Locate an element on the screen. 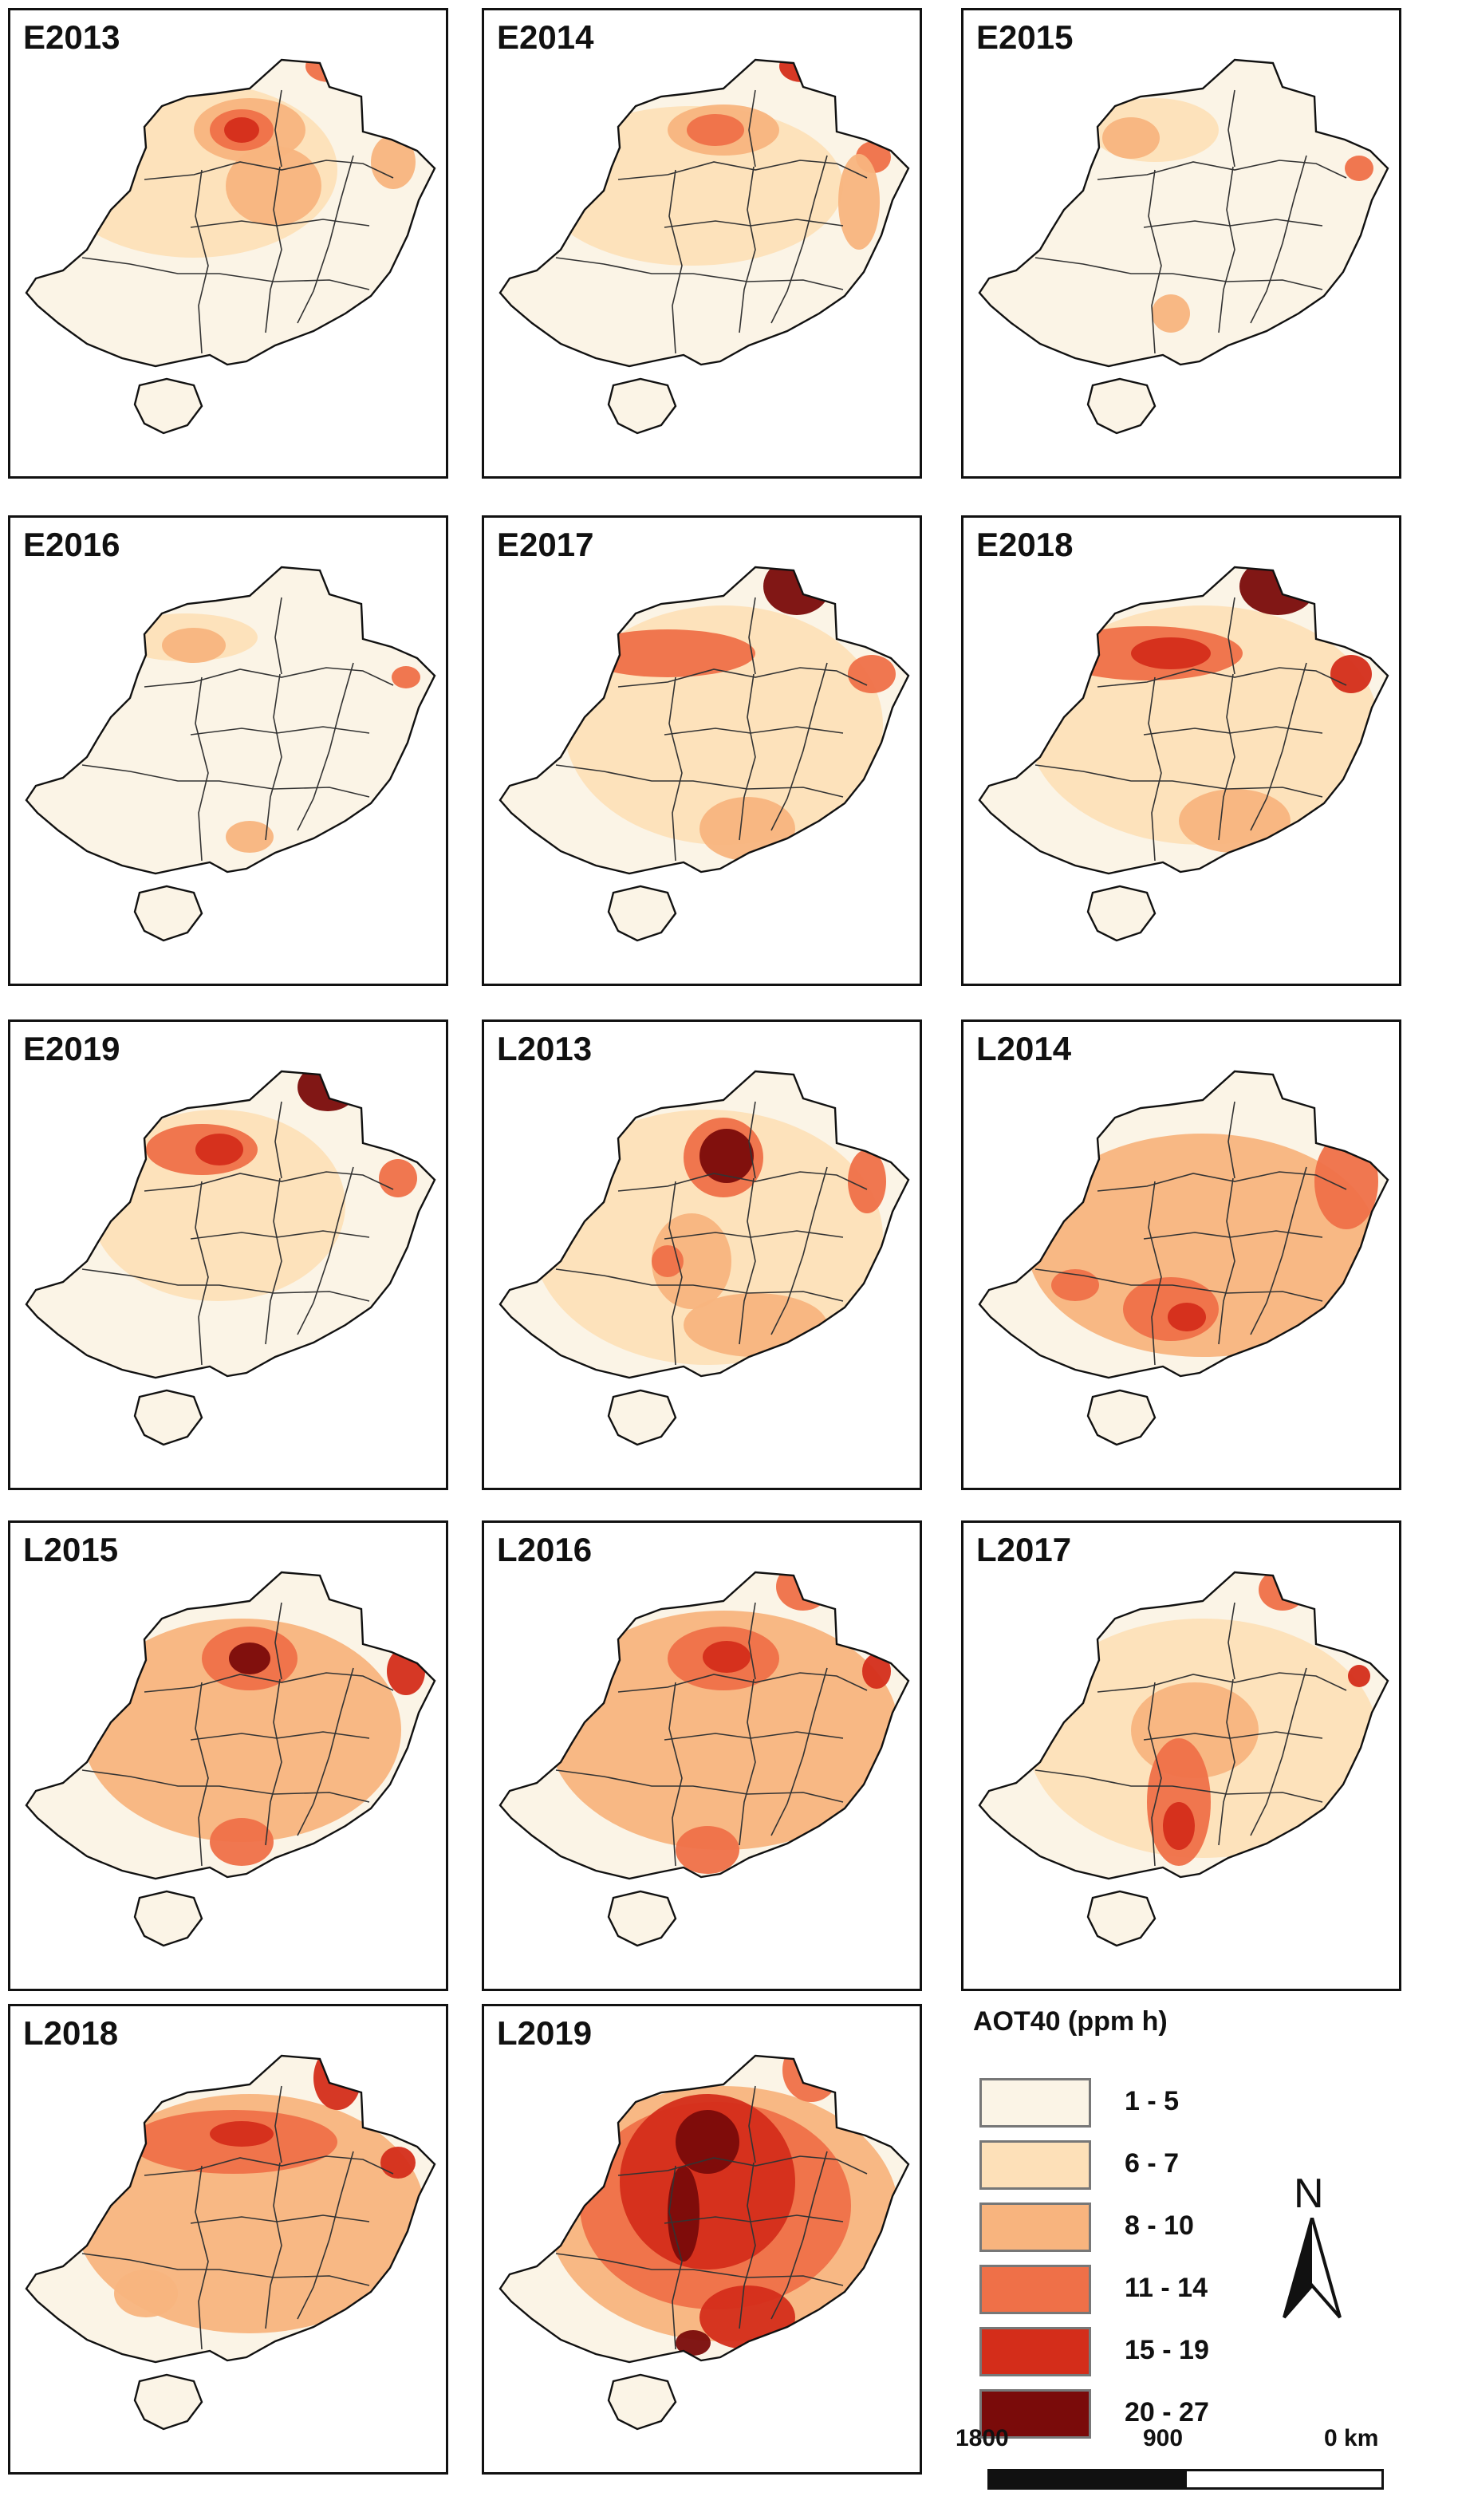 The width and height of the screenshot is (1458, 2520). legend-label: 15 - 19 is located at coordinates (1167, 2350).